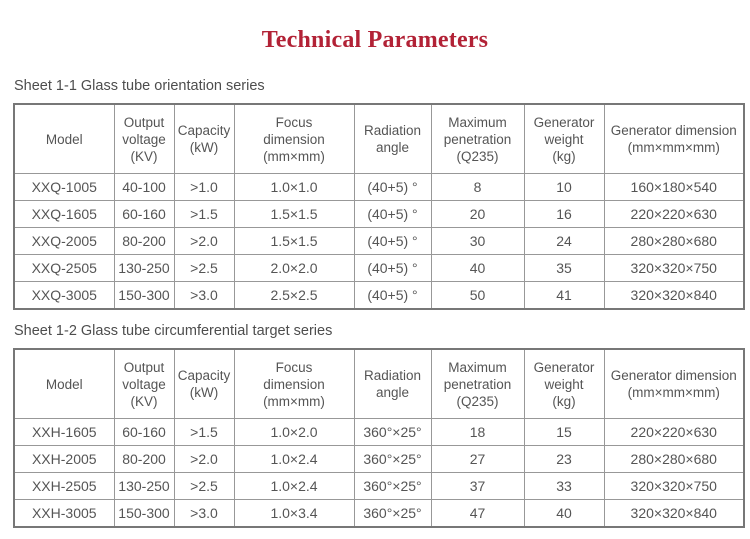 The image size is (750, 539). Describe the element at coordinates (64, 241) in the screenshot. I see `model-cell: XXQ-2005` at that location.